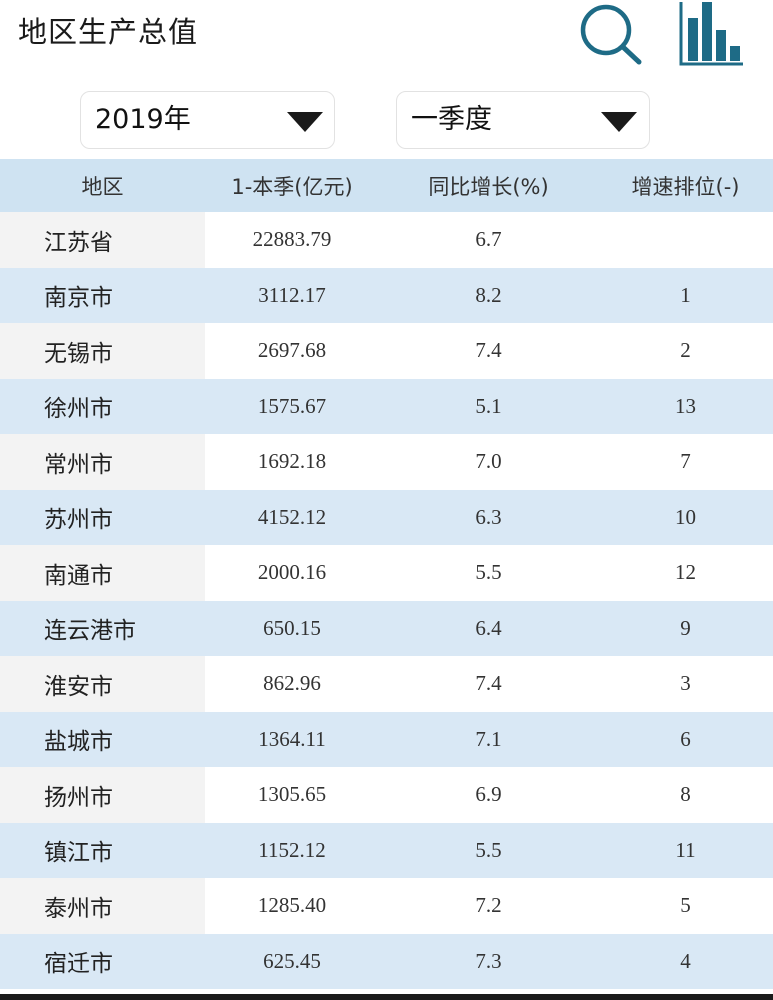 The height and width of the screenshot is (1000, 773). What do you see at coordinates (102, 517) in the screenshot?
I see `cell-region: 苏州市` at bounding box center [102, 517].